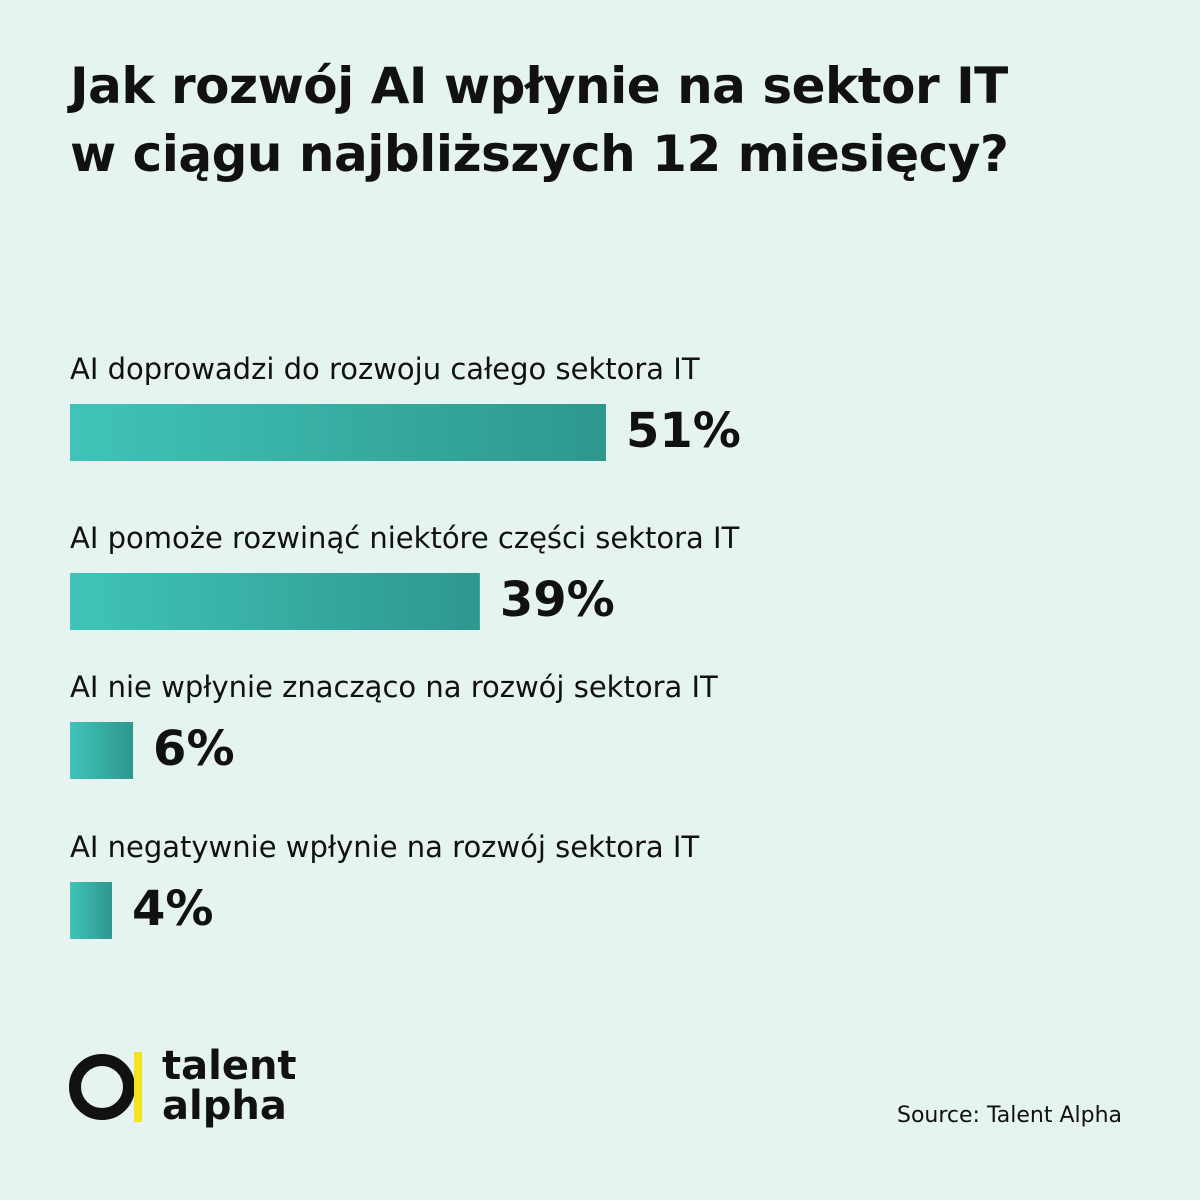 This screenshot has width=1200, height=1200. What do you see at coordinates (683, 431) in the screenshot?
I see `value-label: 51%` at bounding box center [683, 431].